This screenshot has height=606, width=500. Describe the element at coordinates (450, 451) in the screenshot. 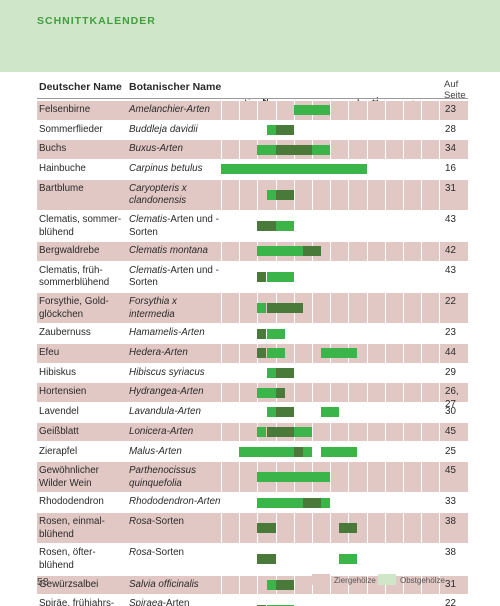

I see `page-ref: 25` at that location.